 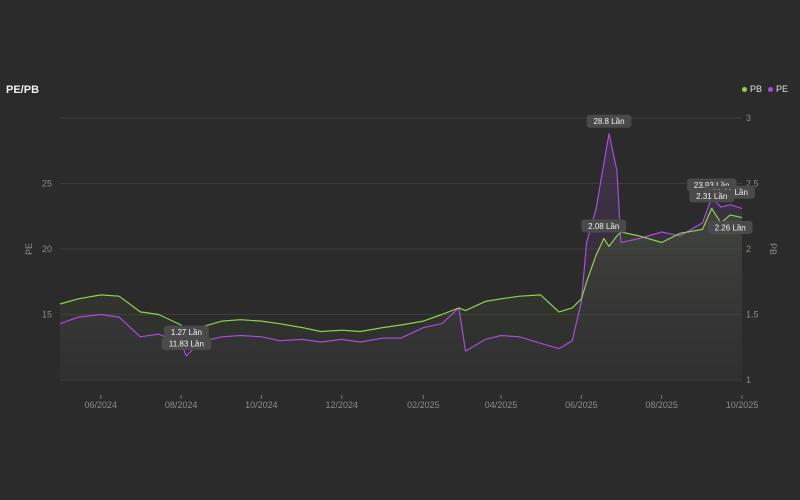 I want to click on x-tick-label: 10/2025, so click(x=742, y=405).